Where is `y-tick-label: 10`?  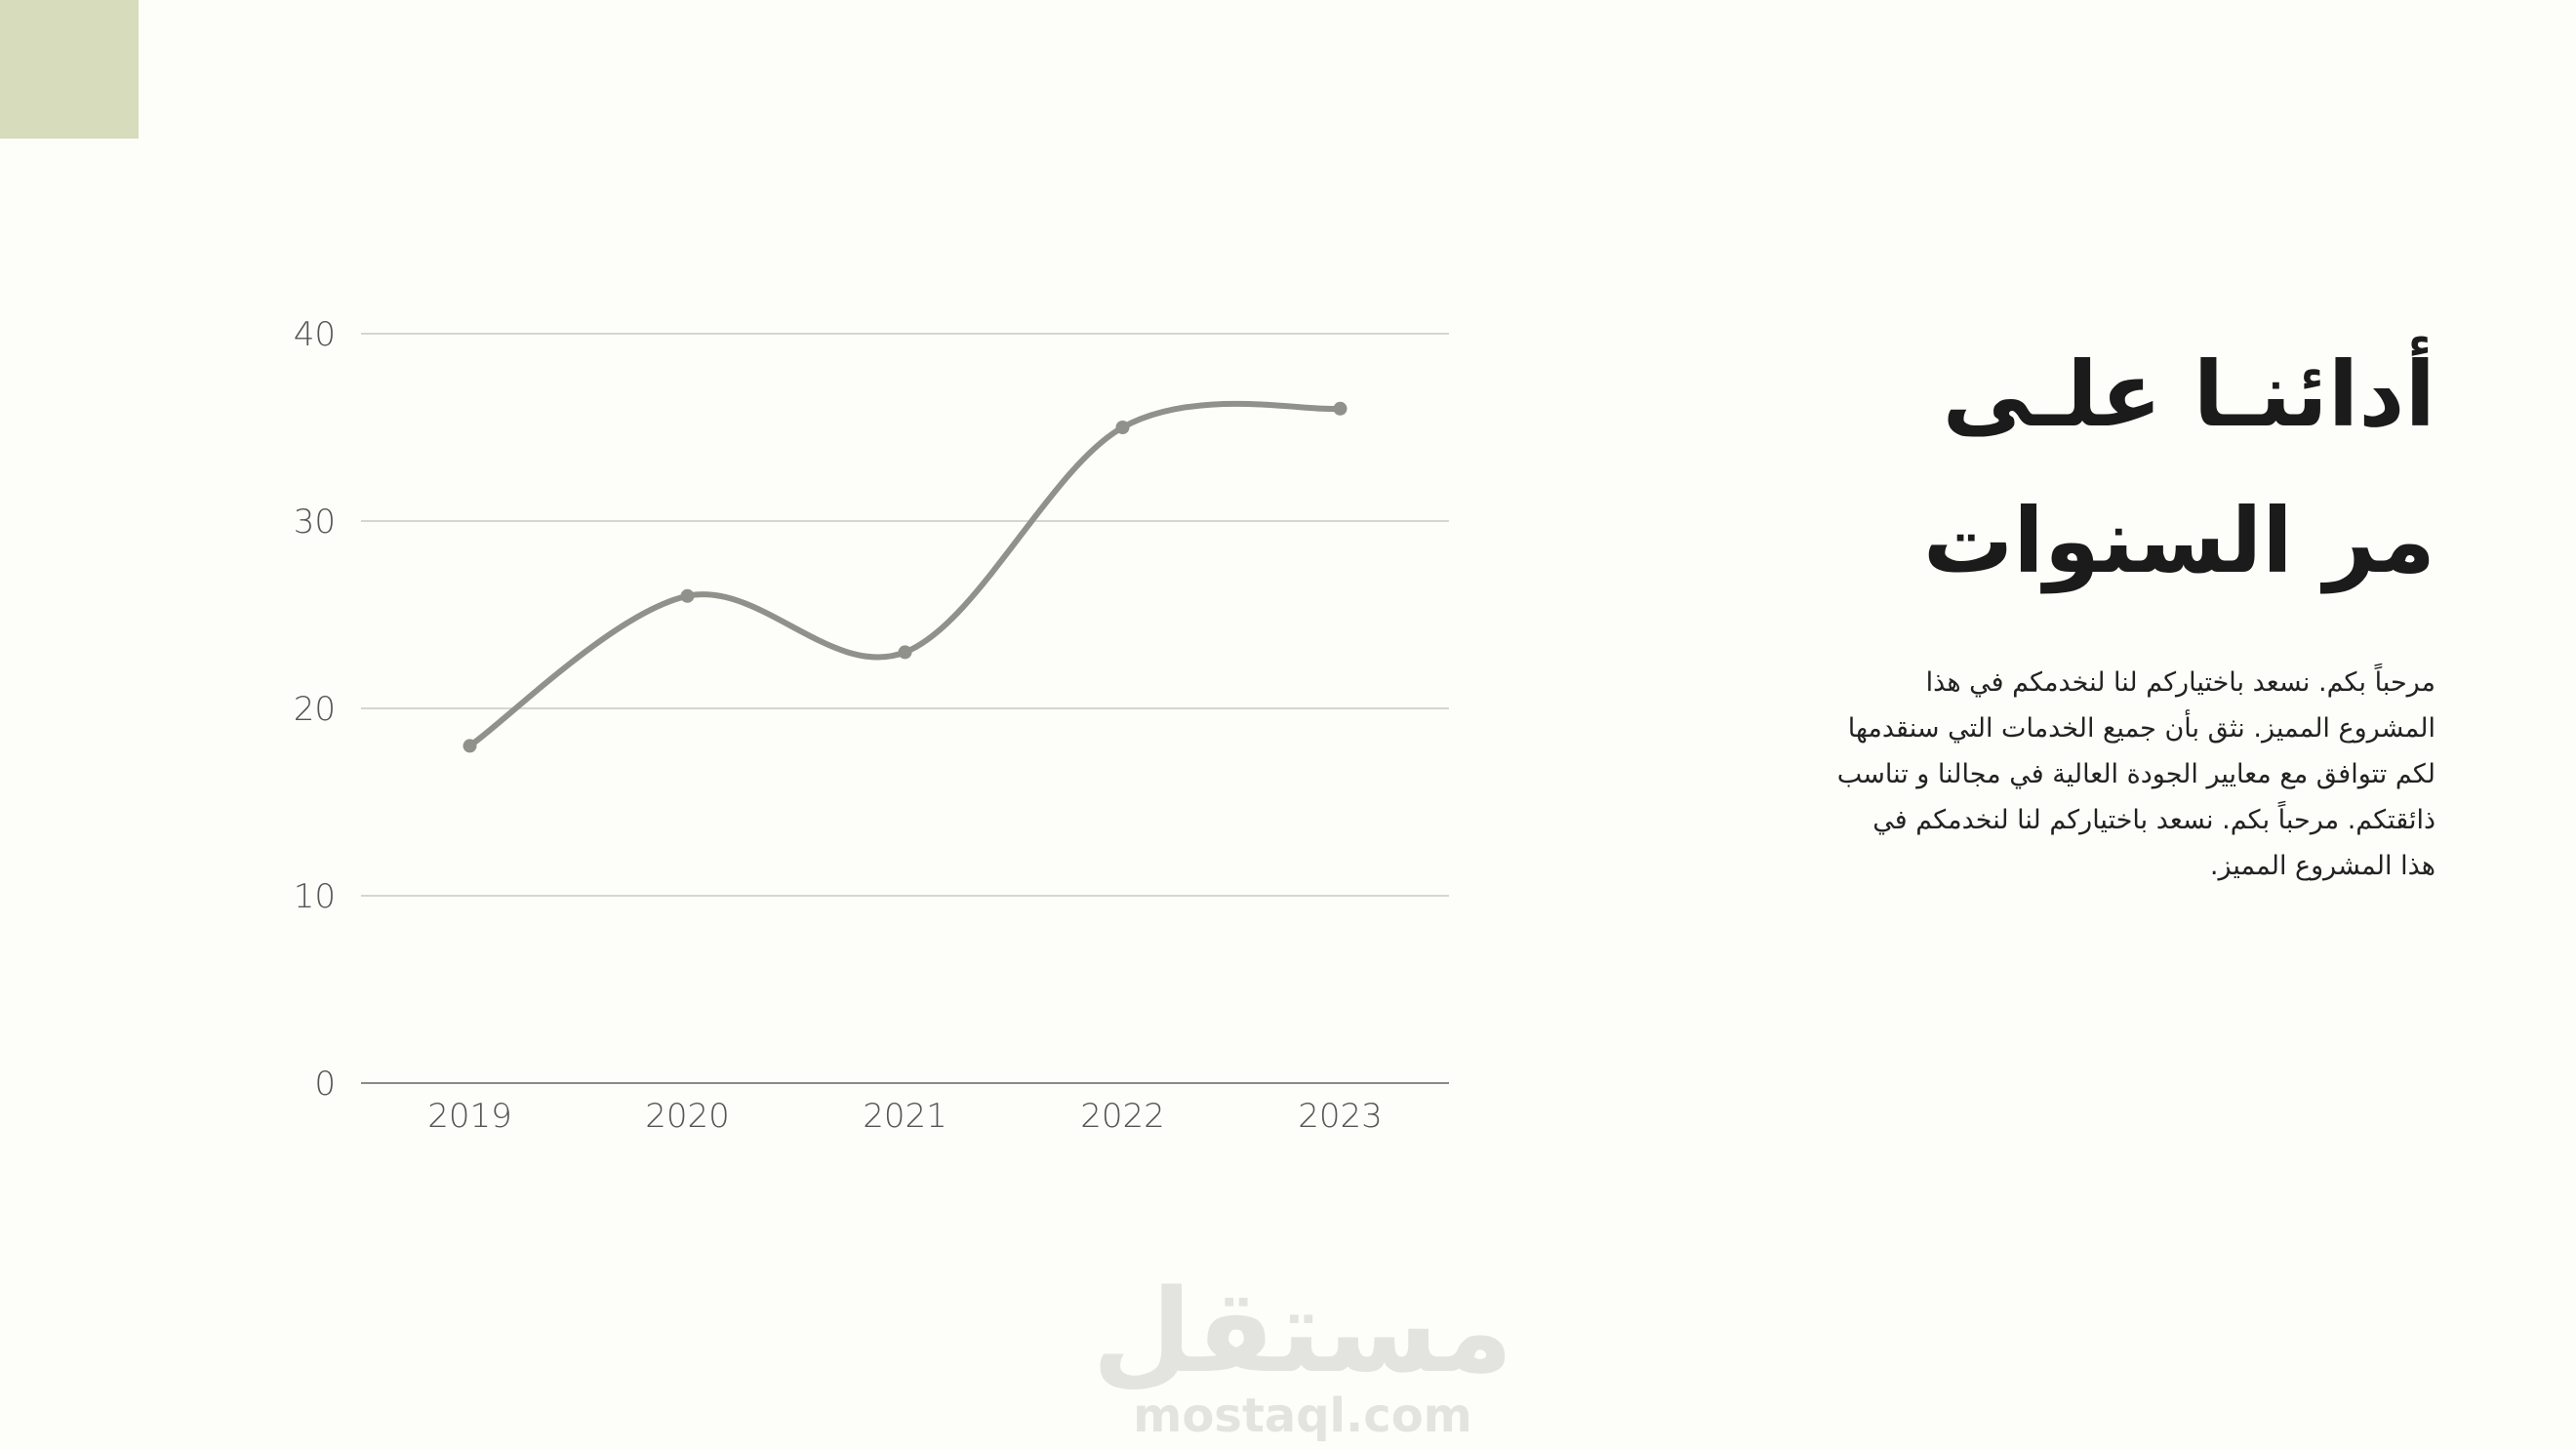
y-tick-label: 10 is located at coordinates (315, 896).